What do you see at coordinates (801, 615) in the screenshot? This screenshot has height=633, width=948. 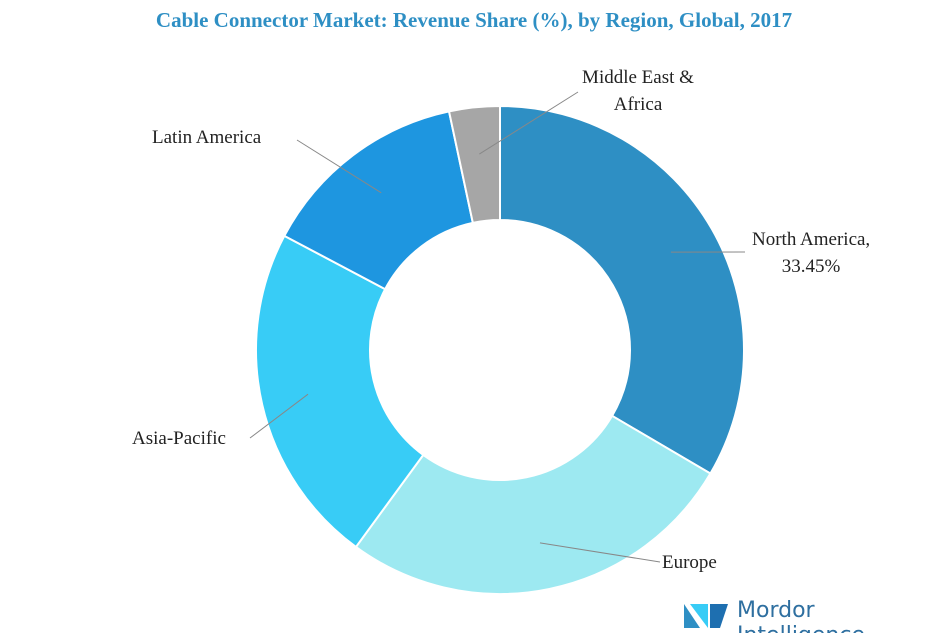 I see `logo-text: Mordor Intelligence` at bounding box center [801, 615].